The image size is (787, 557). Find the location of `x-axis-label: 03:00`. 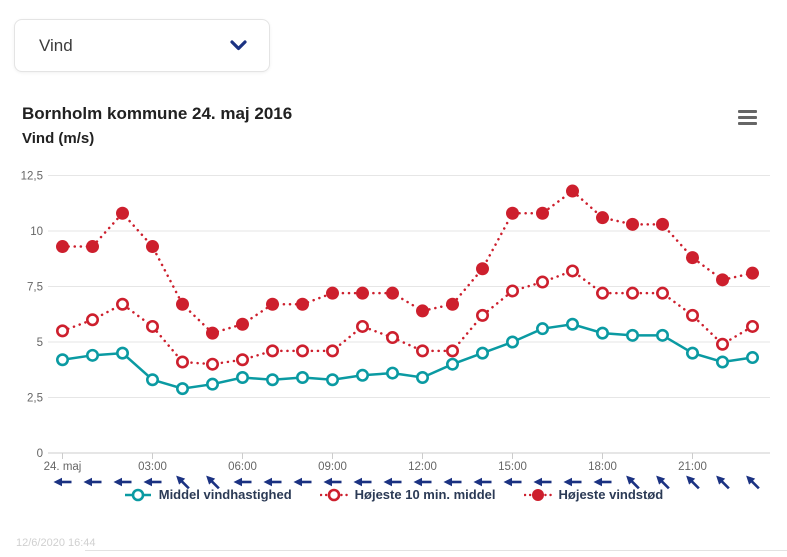

x-axis-label: 03:00 is located at coordinates (152, 467).